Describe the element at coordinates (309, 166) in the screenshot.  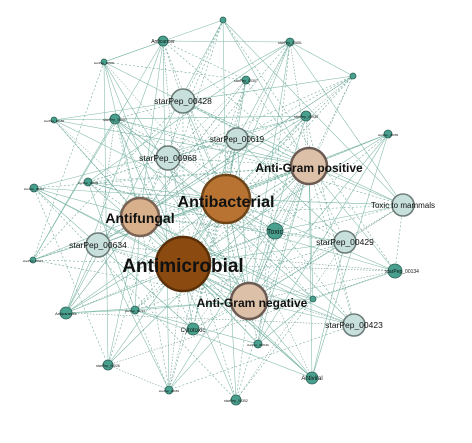
I see `node-anti-gram-positive` at that location.